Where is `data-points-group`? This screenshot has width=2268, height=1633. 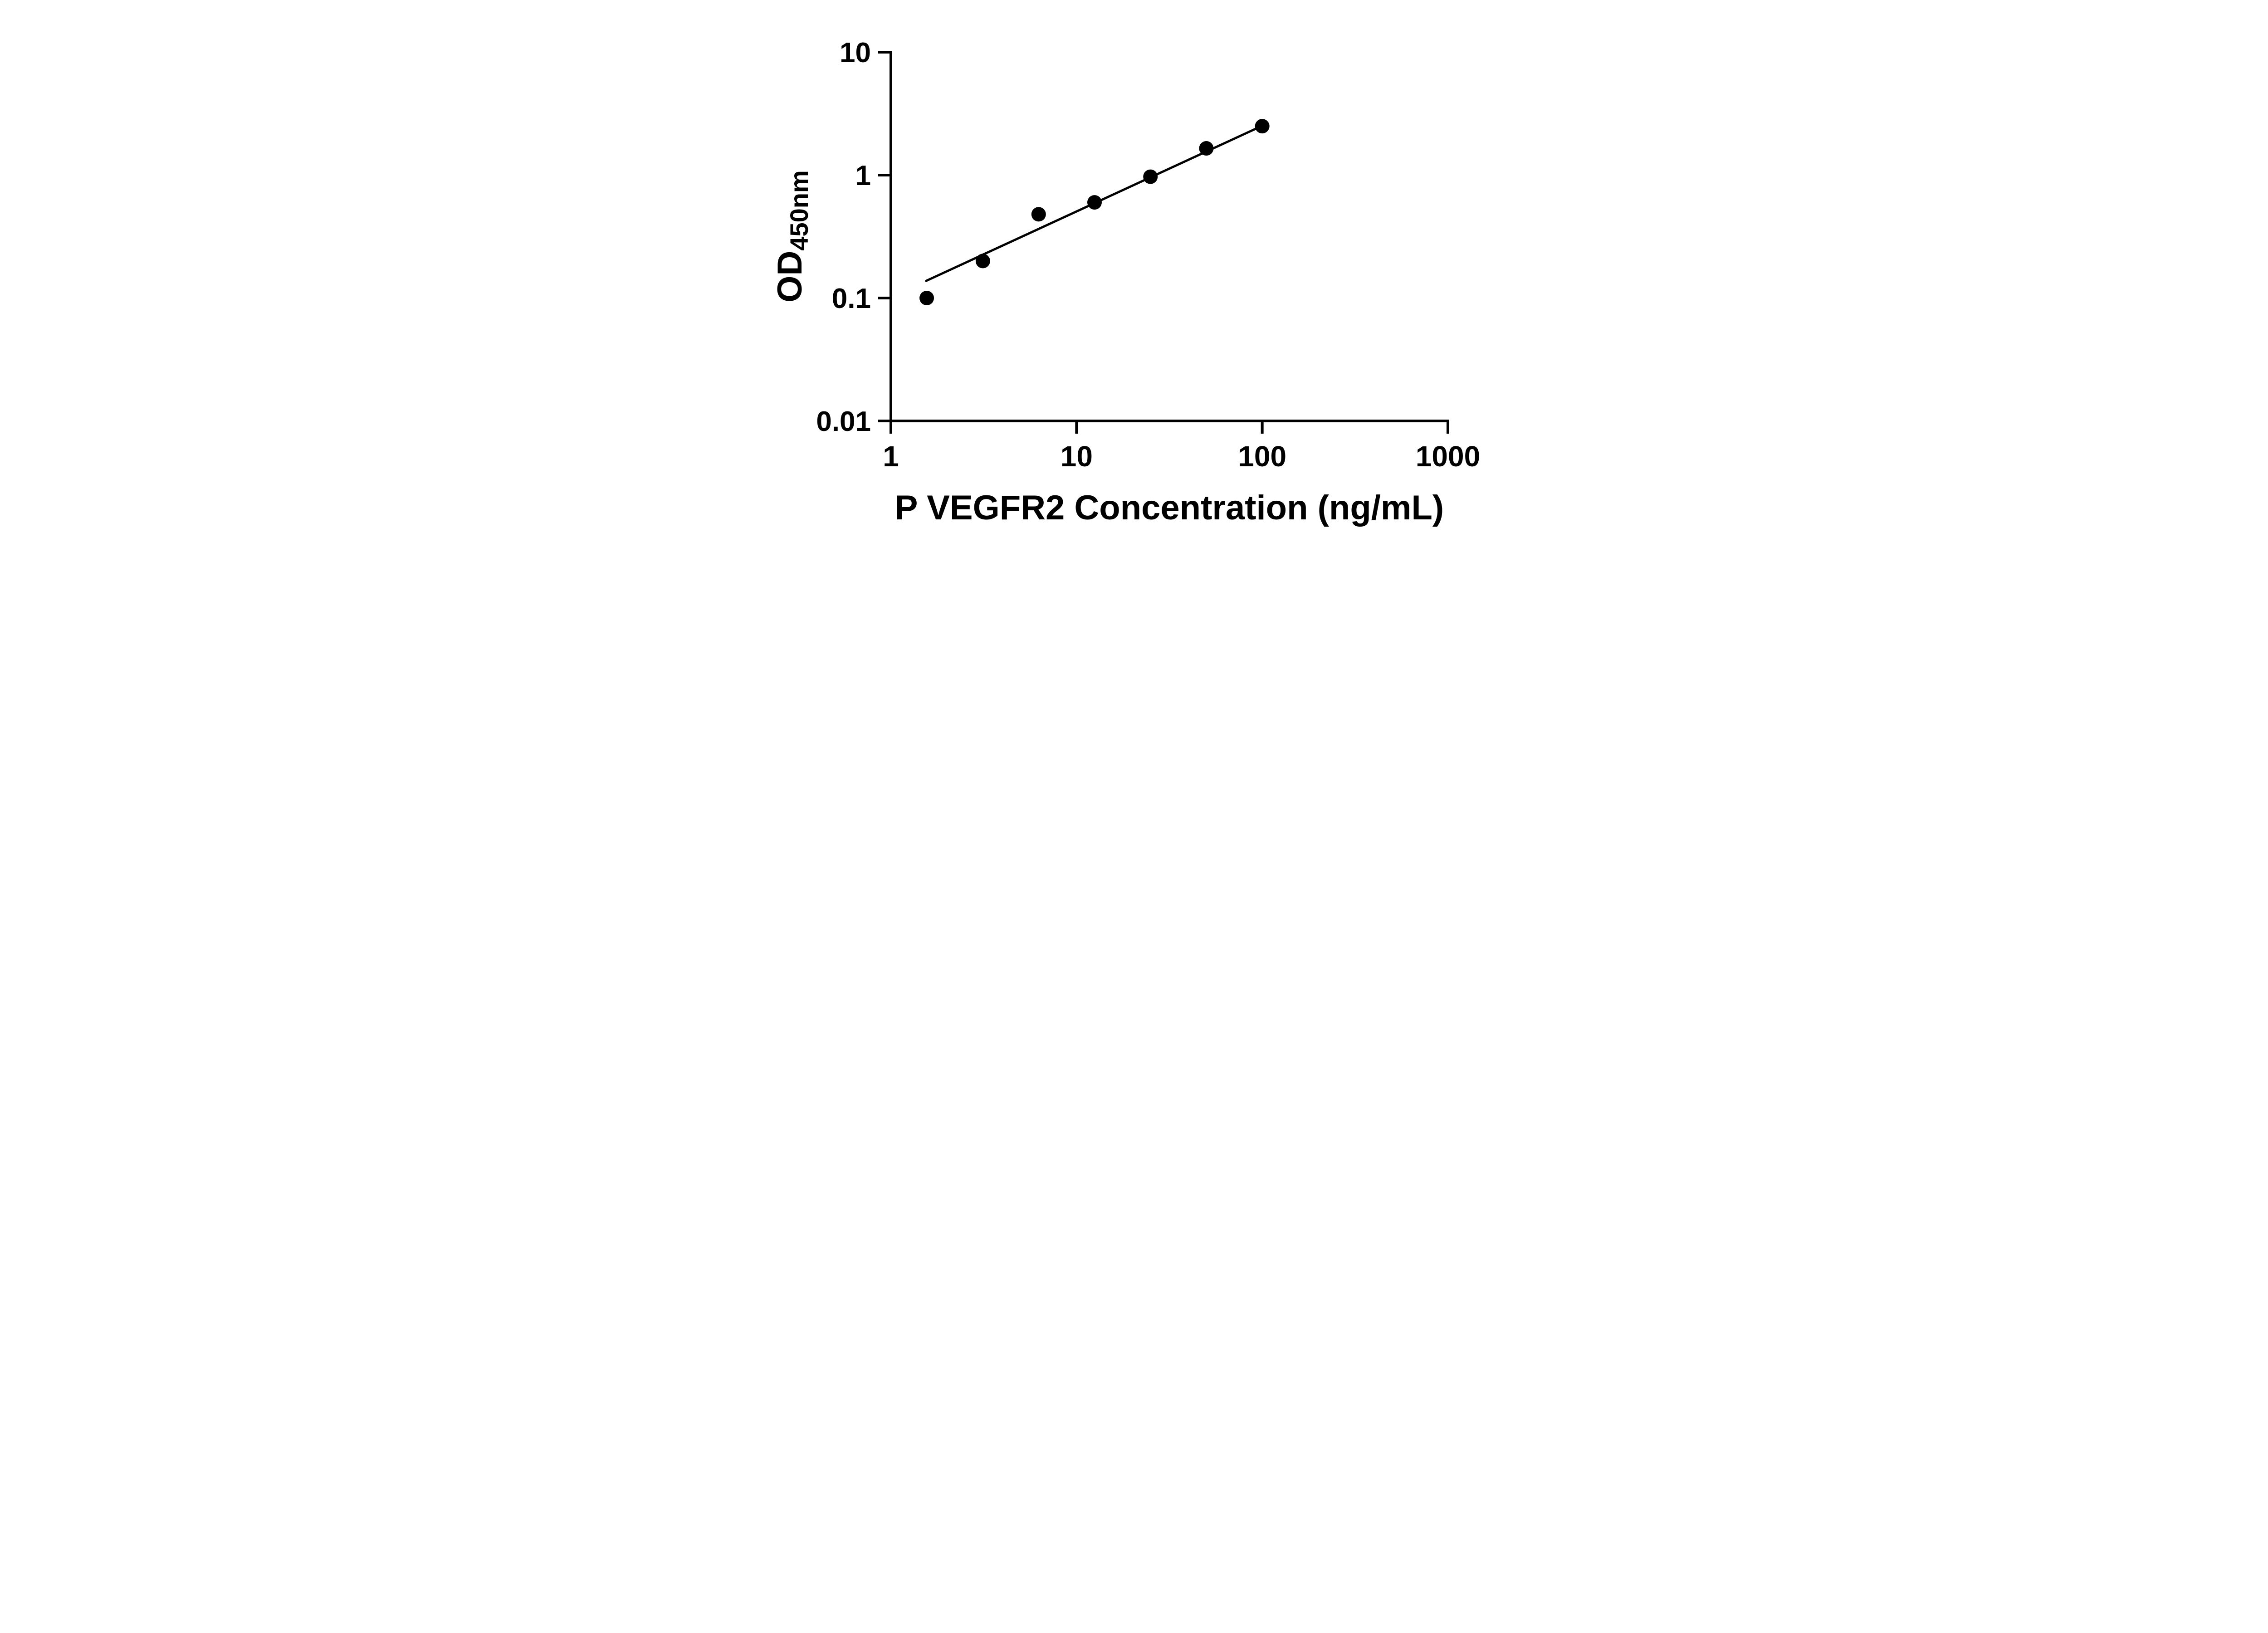
data-points-group is located at coordinates (1095, 212).